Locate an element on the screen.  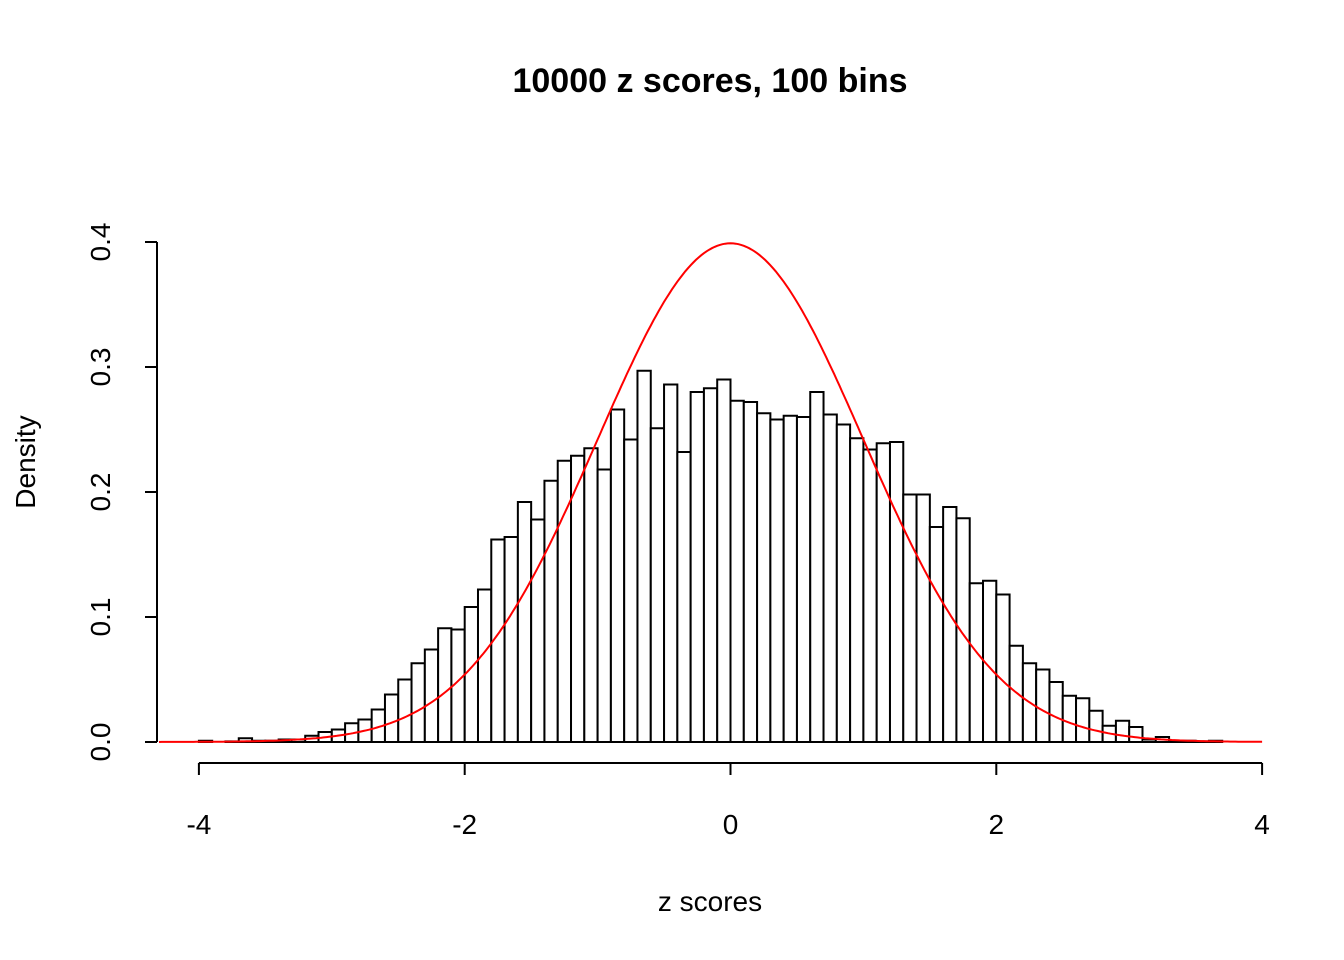
x-tick-label: 0 is located at coordinates (731, 824).